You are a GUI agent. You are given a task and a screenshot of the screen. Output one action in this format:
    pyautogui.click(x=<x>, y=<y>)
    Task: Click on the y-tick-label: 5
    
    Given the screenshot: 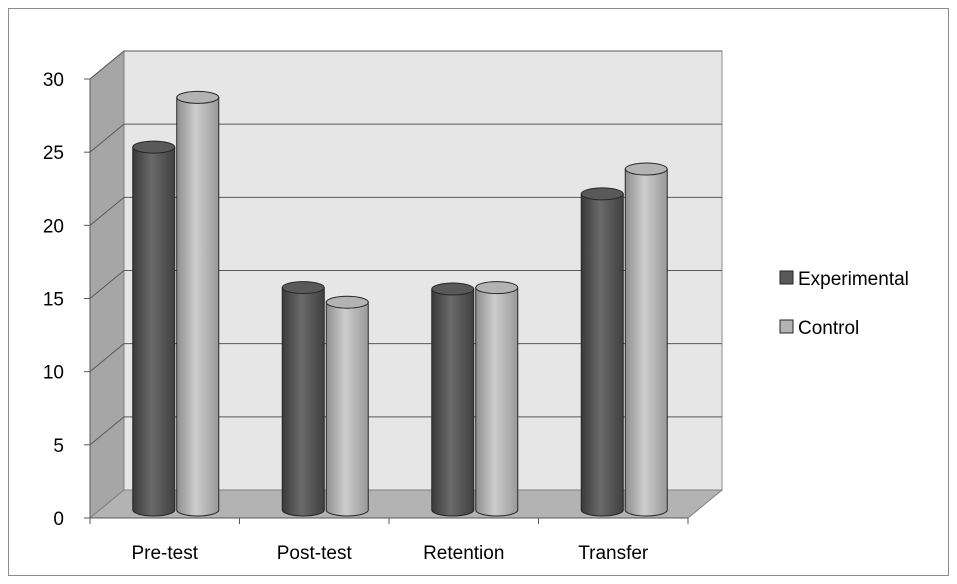 What is the action you would take?
    pyautogui.click(x=58, y=446)
    